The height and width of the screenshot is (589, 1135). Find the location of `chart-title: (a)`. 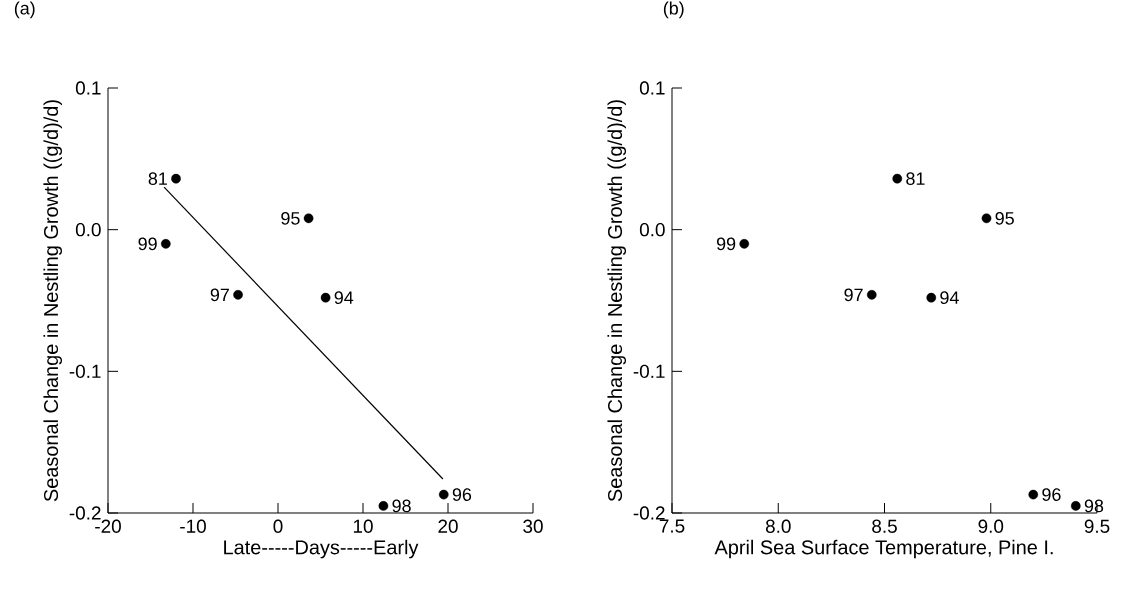

chart-title: (a) is located at coordinates (24, 10).